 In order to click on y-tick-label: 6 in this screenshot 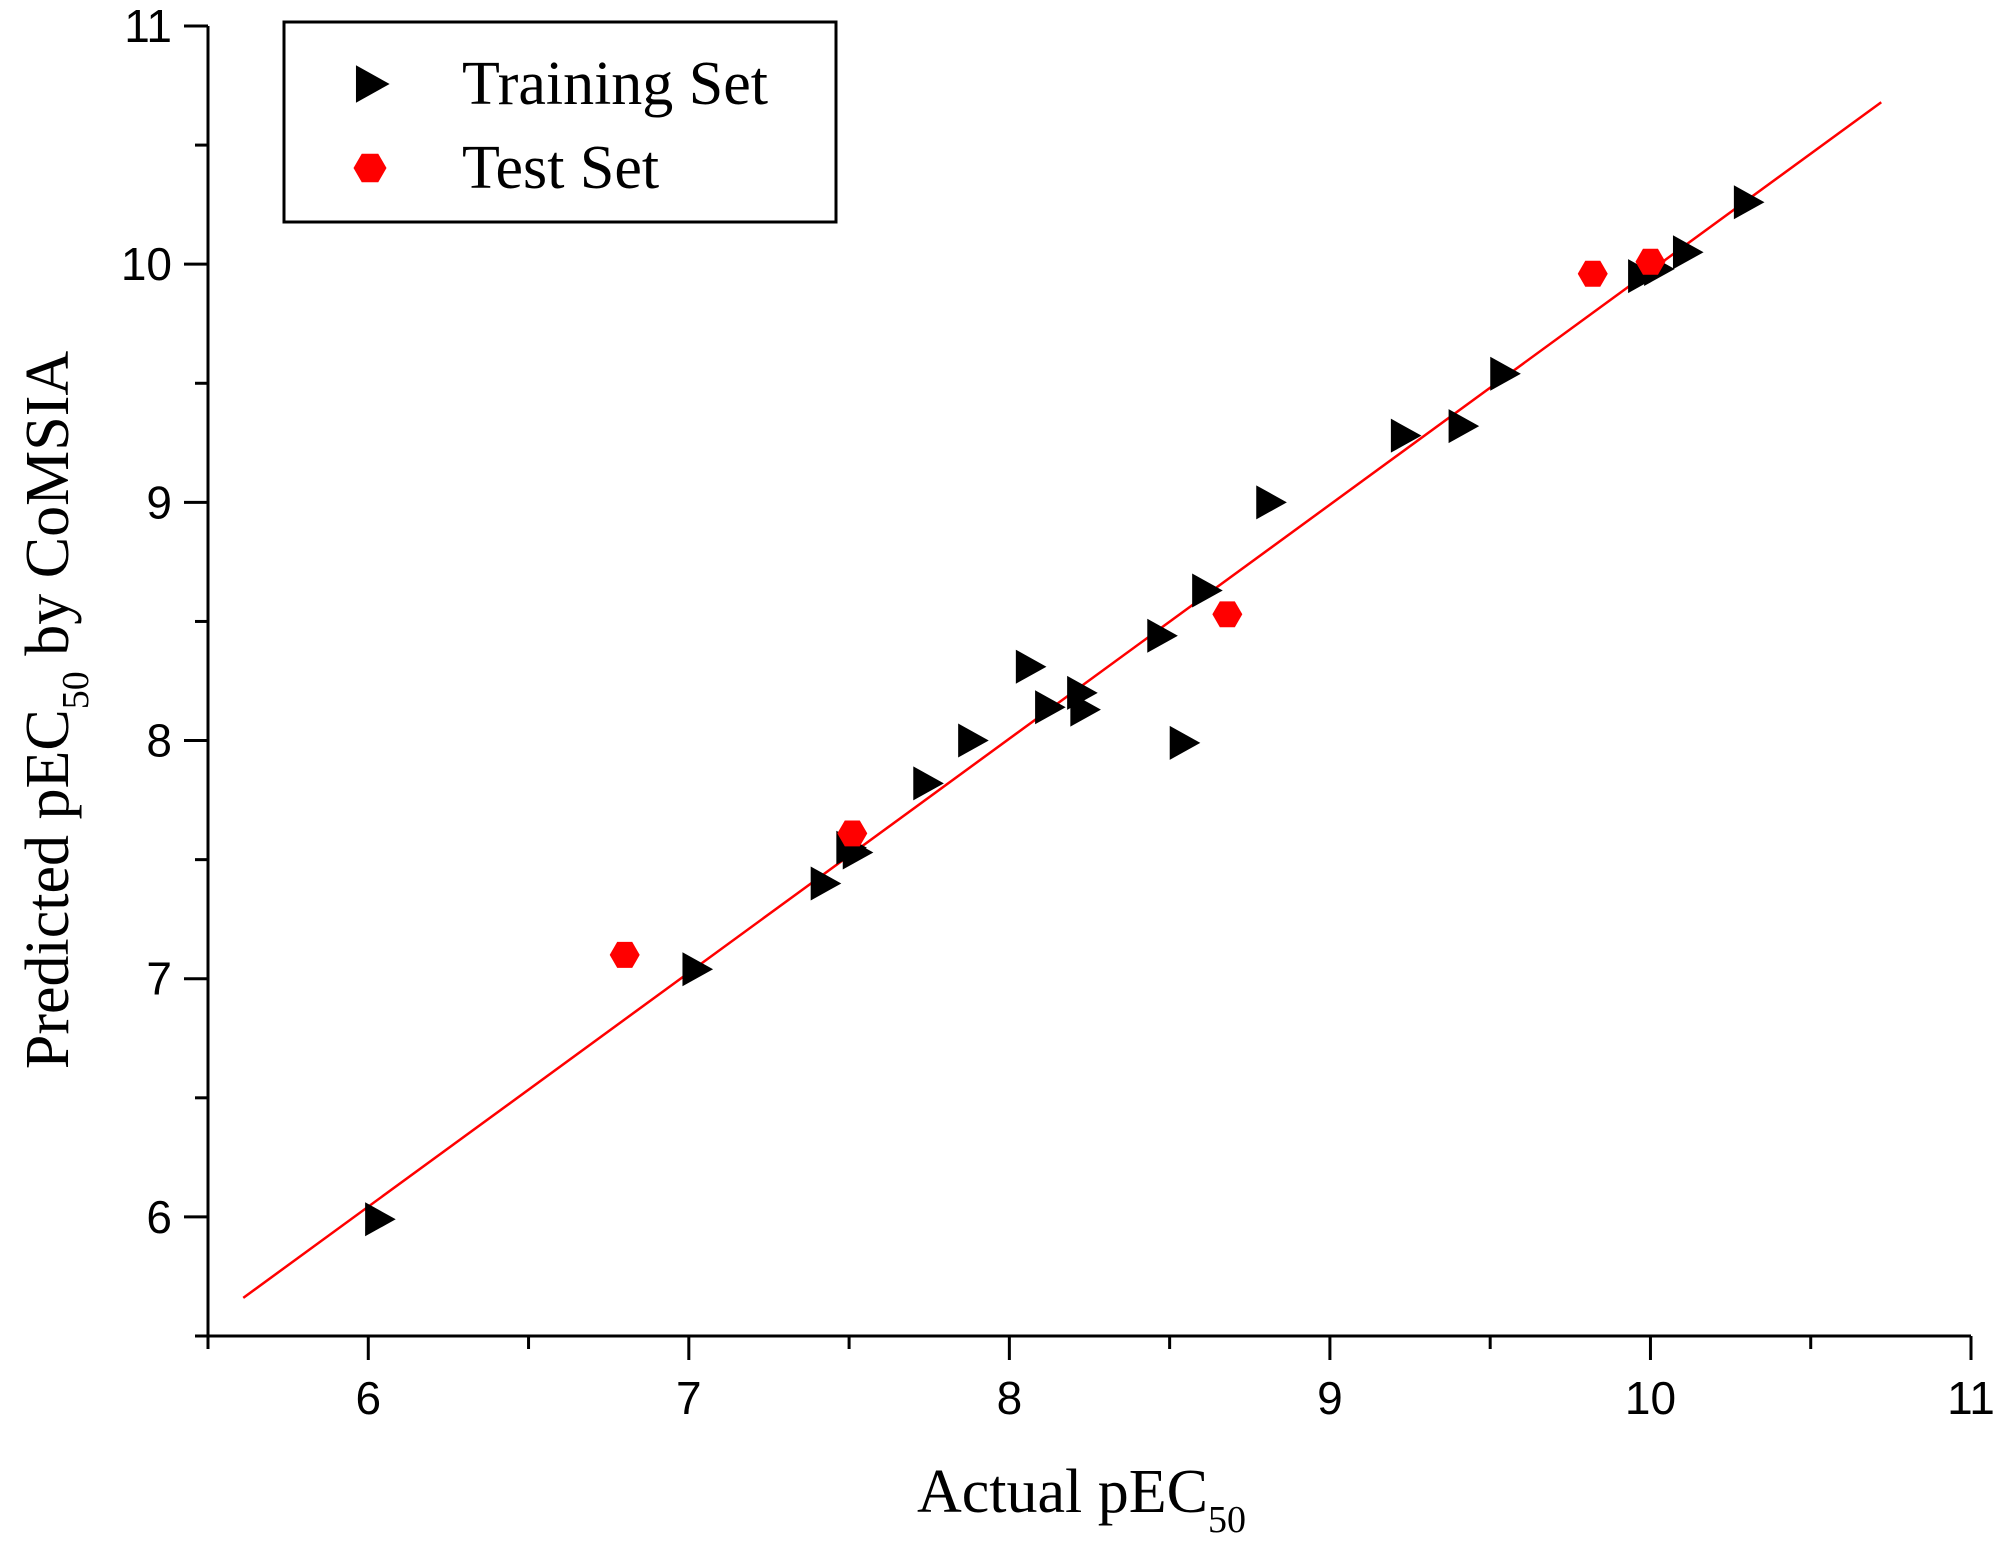, I will do `click(159, 1217)`.